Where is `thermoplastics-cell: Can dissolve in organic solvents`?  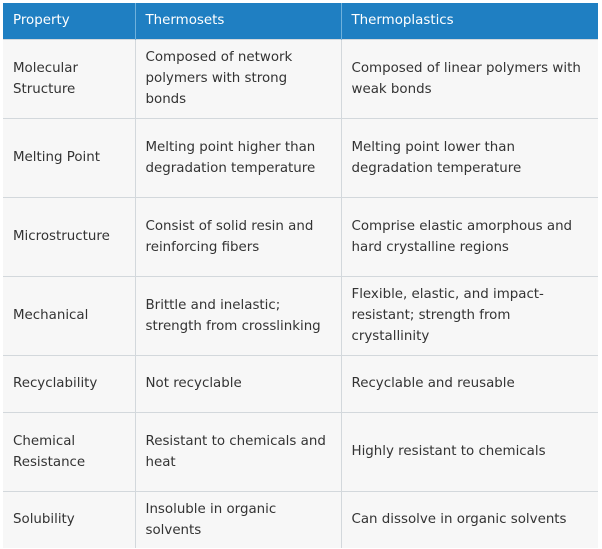
thermoplastics-cell: Can dissolve in organic solvents is located at coordinates (469, 519).